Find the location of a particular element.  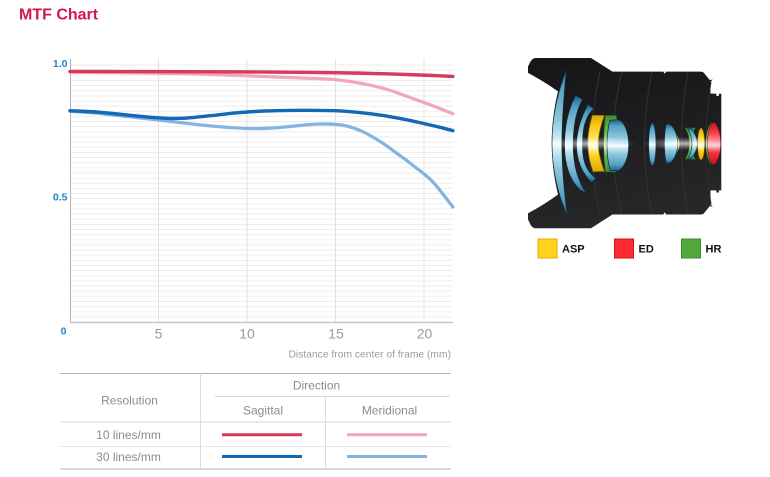

svg-text: 10 is located at coordinates (247, 334).